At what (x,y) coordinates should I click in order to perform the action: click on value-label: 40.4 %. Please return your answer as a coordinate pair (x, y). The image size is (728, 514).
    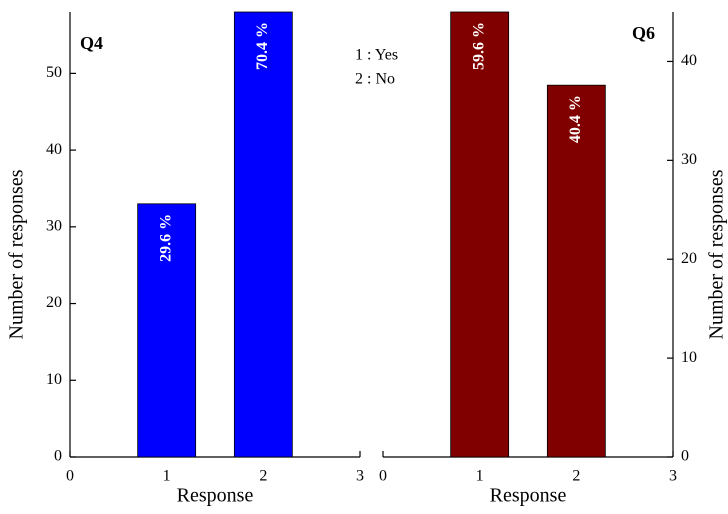
    Looking at the image, I should click on (575, 119).